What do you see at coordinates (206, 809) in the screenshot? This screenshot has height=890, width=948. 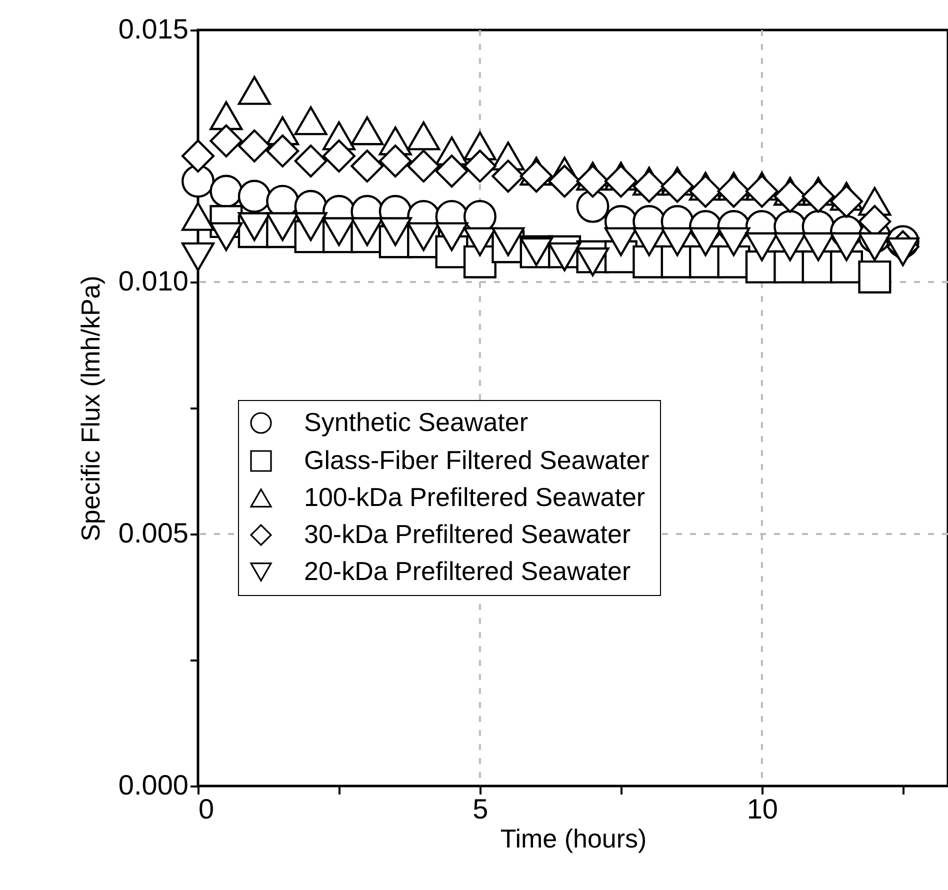 I see `x-tick-label: 0` at bounding box center [206, 809].